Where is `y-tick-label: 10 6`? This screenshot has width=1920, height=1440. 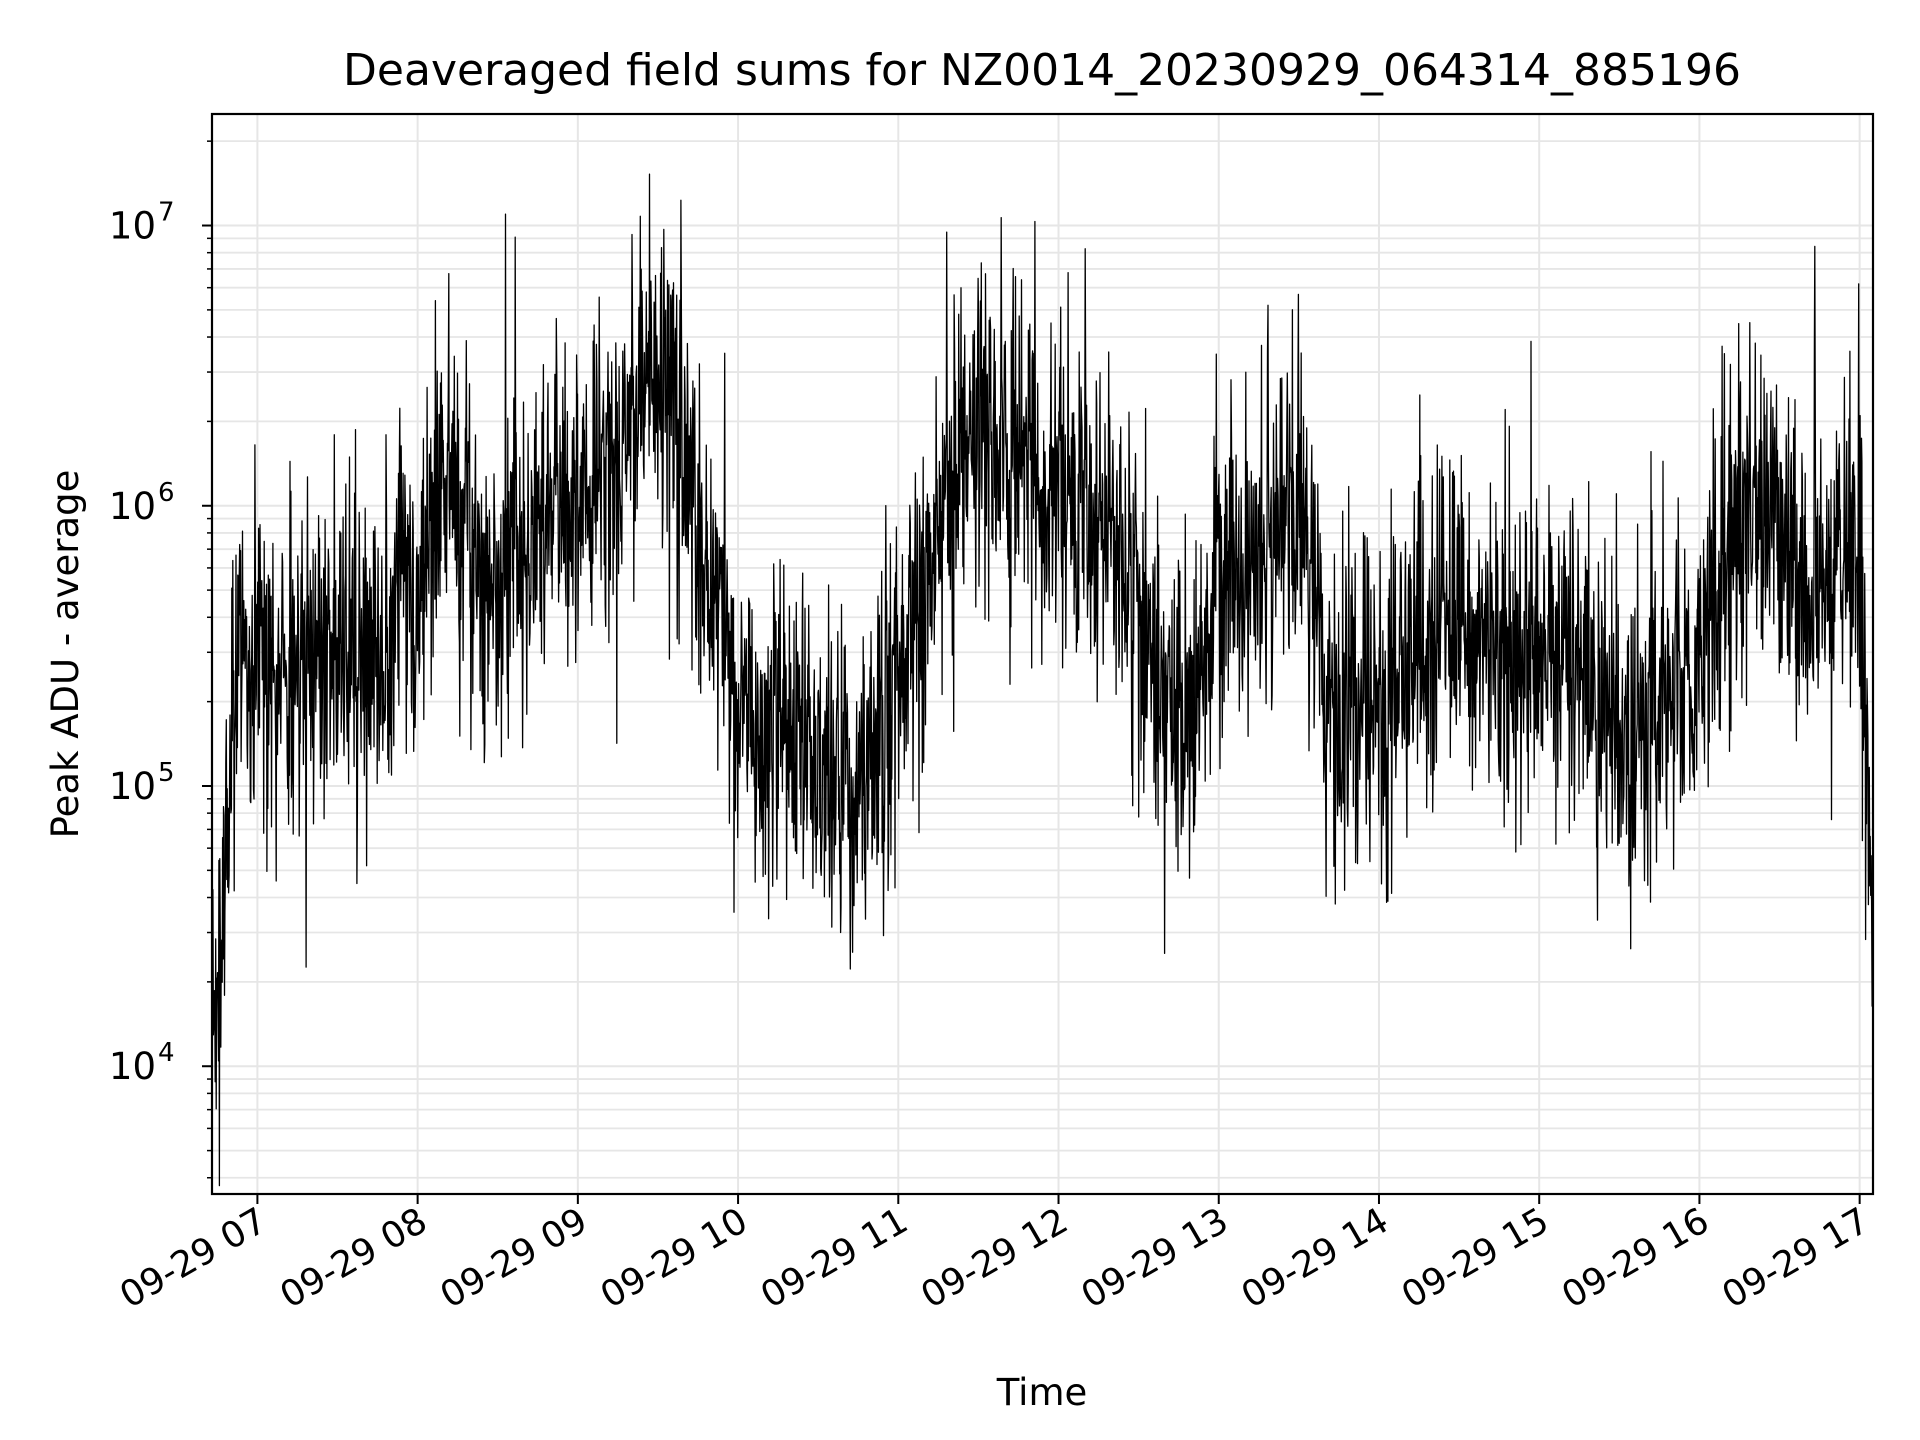 y-tick-label: 10 6 is located at coordinates (142, 503).